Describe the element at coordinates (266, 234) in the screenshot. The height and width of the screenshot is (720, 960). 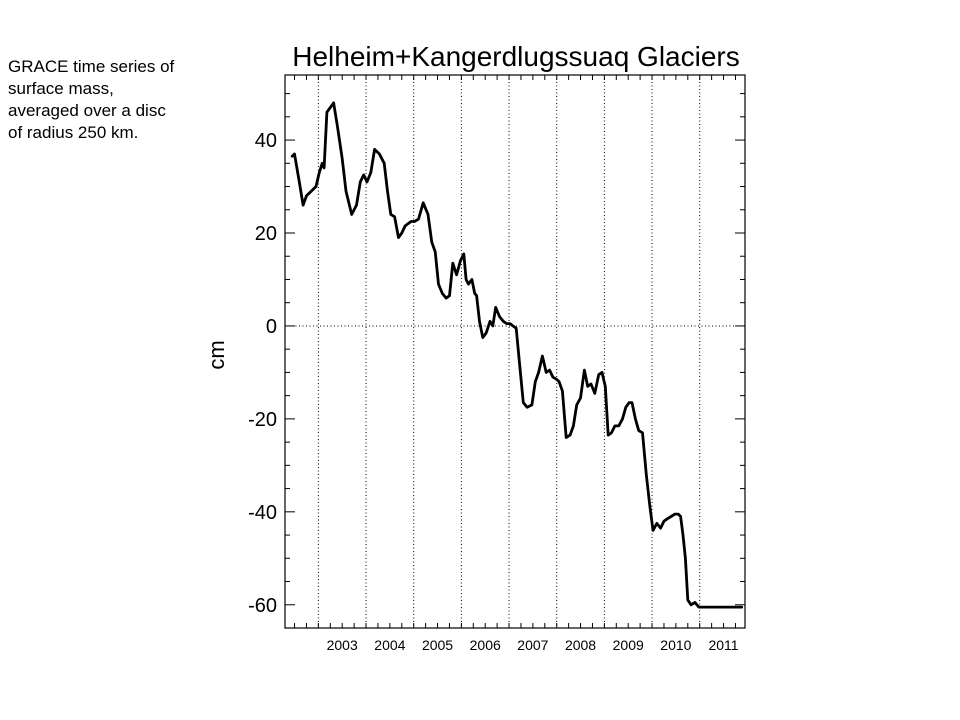
I see `y-tick-label: 20` at that location.